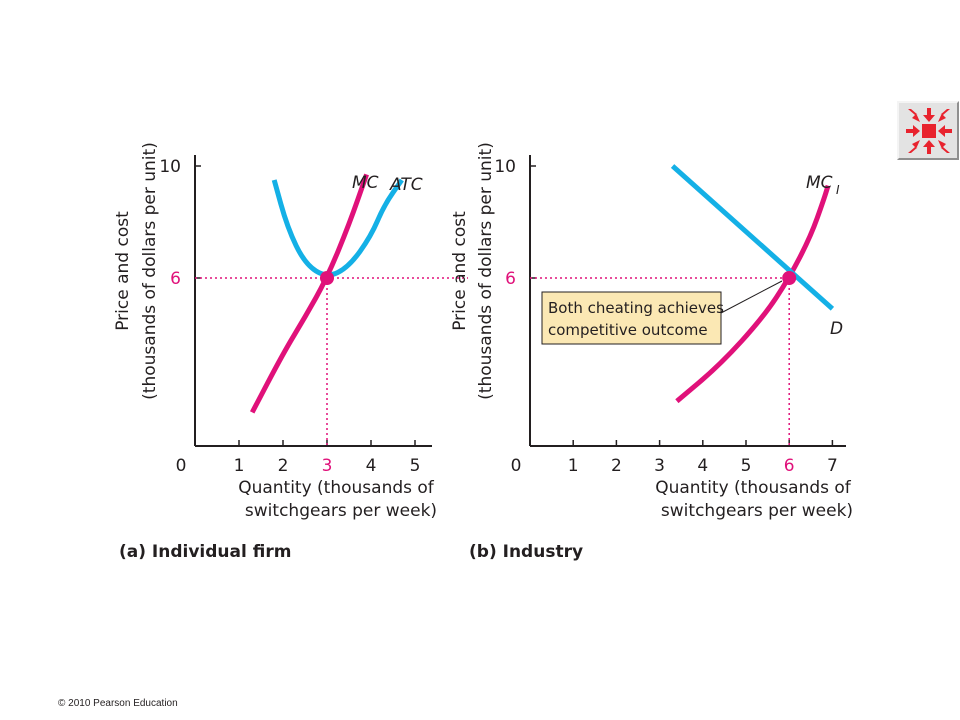  What do you see at coordinates (486, 271) in the screenshot?
I see `panel-b-y-axis-label-line2: (thousands of dollars per unit)` at bounding box center [486, 271].